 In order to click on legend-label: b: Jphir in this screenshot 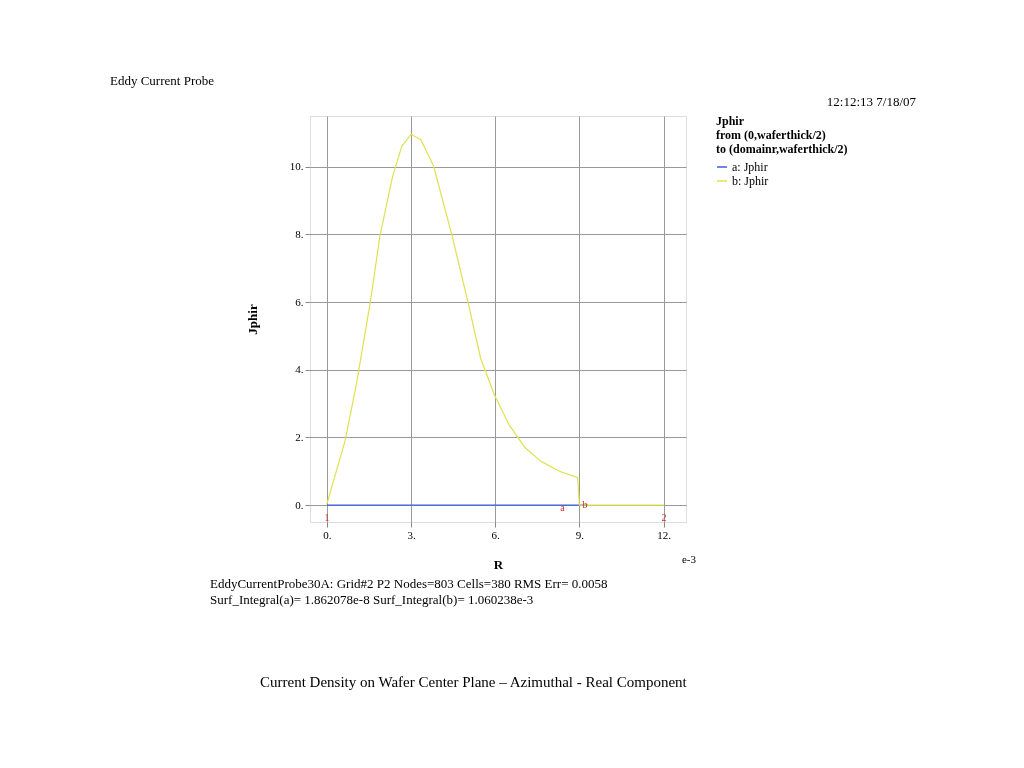, I will do `click(750, 181)`.